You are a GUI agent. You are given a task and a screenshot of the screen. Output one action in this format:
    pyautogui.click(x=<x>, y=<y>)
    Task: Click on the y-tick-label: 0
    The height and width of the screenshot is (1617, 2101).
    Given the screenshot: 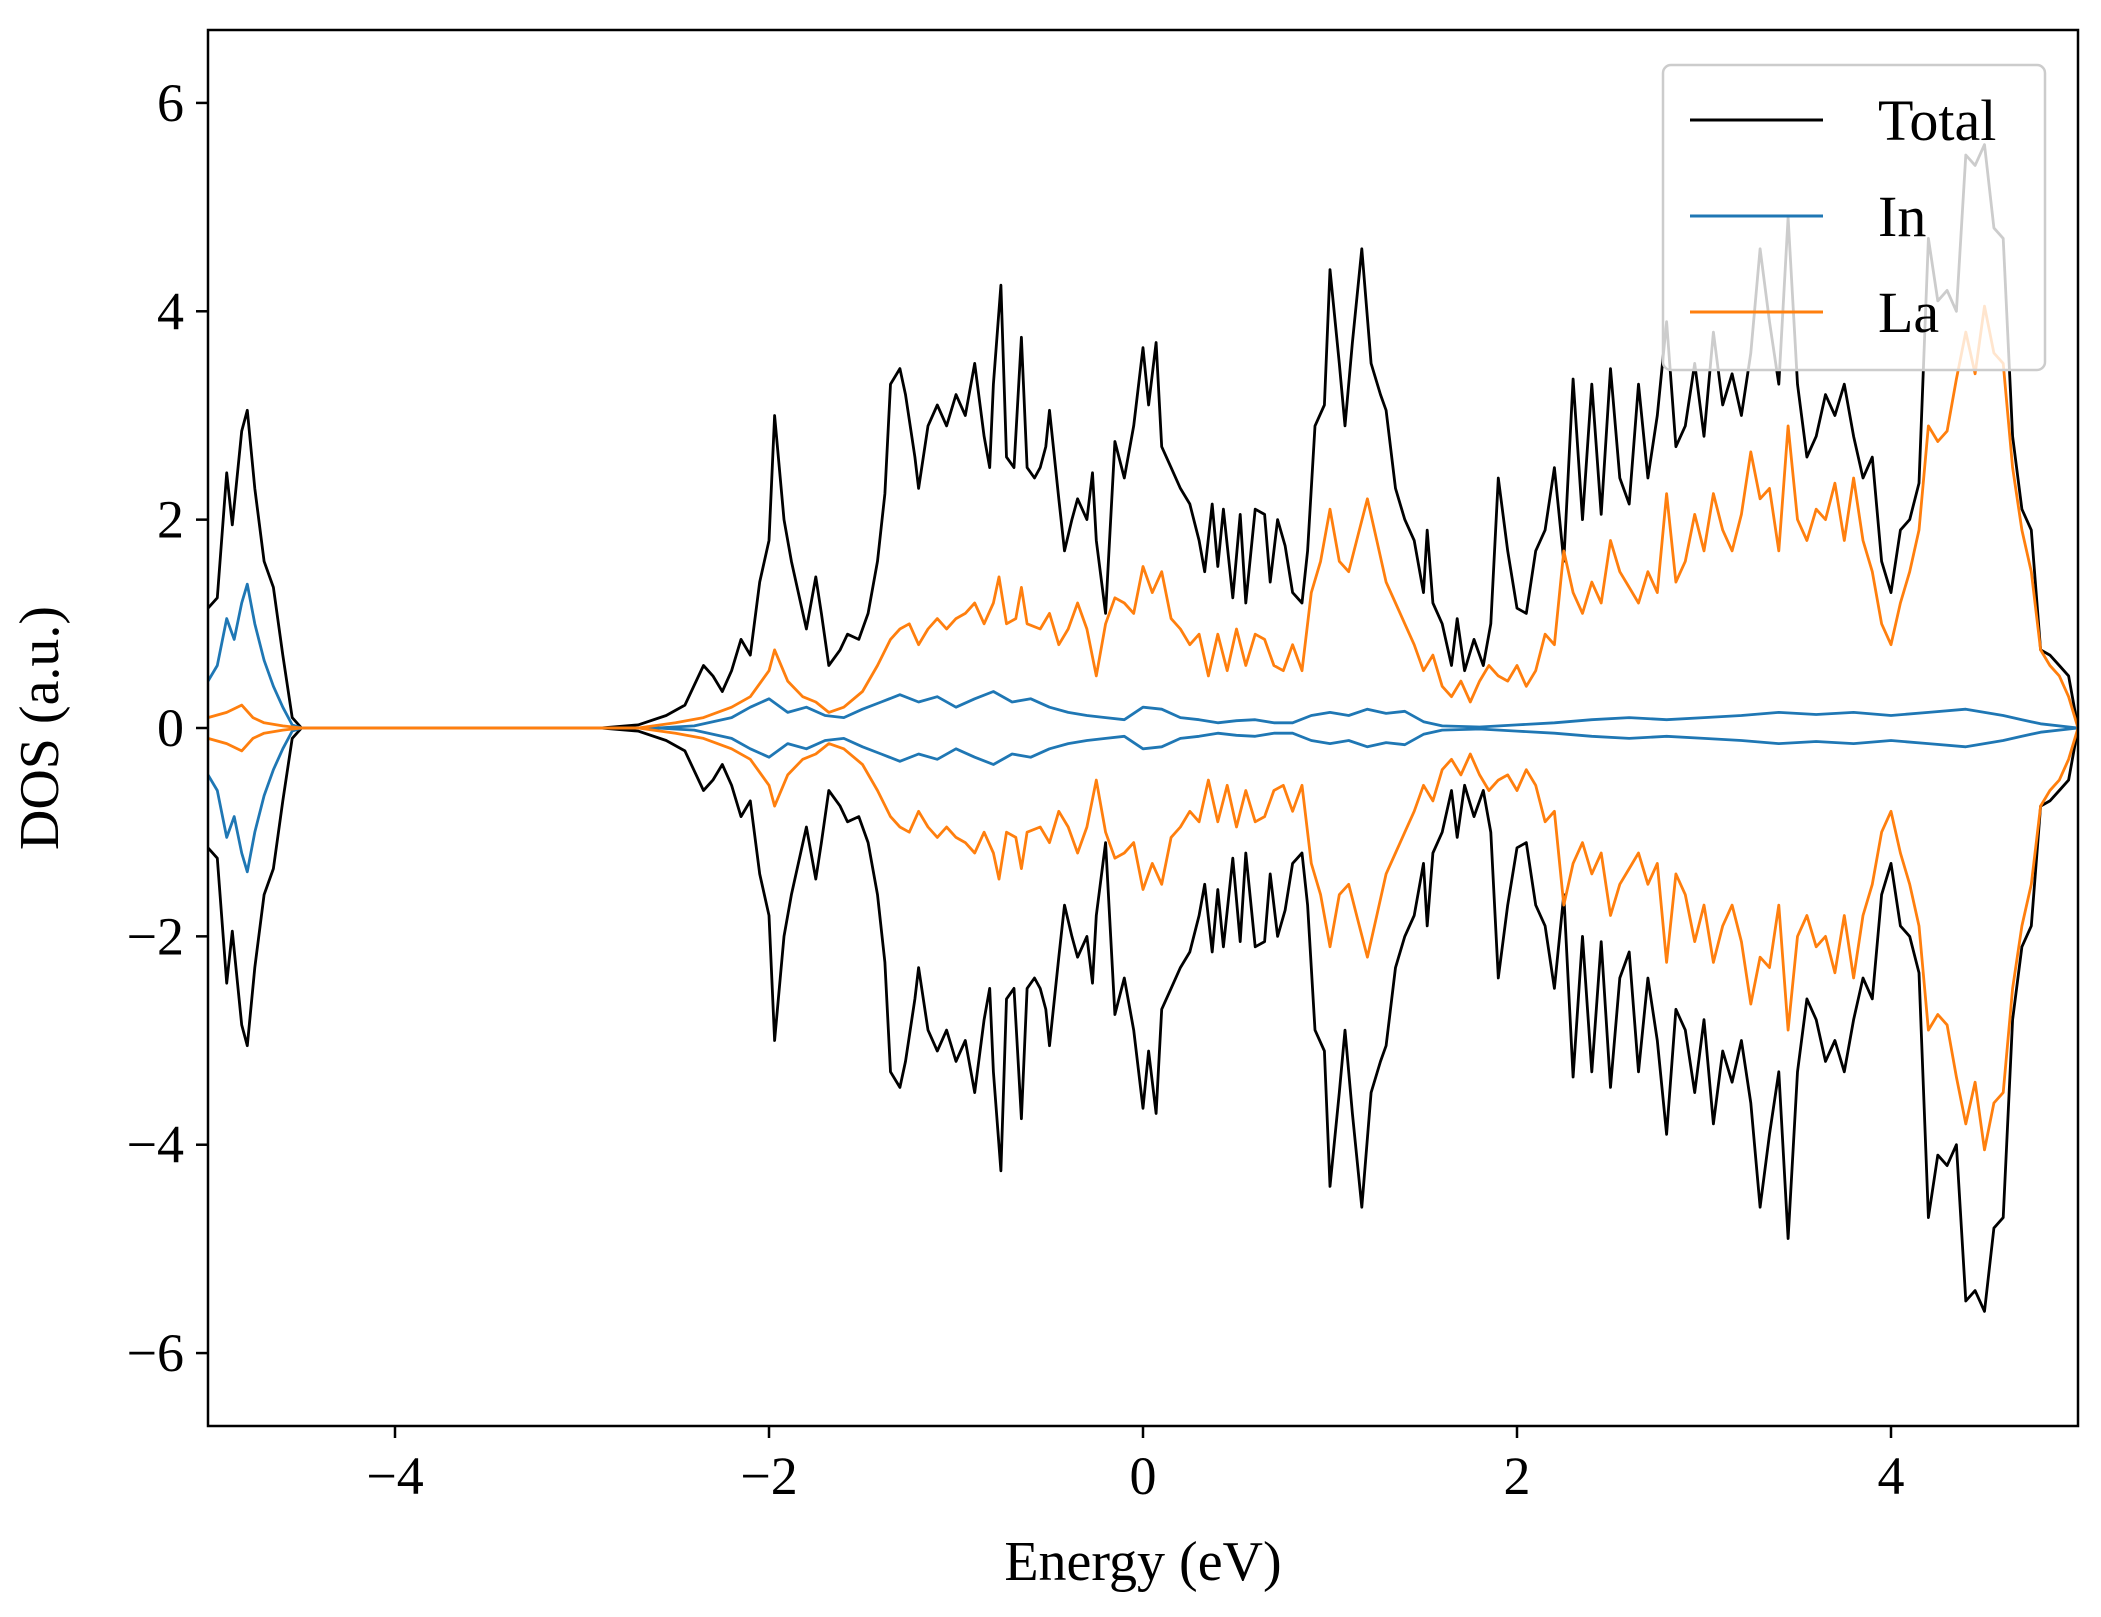 What is the action you would take?
    pyautogui.click(x=170, y=728)
    